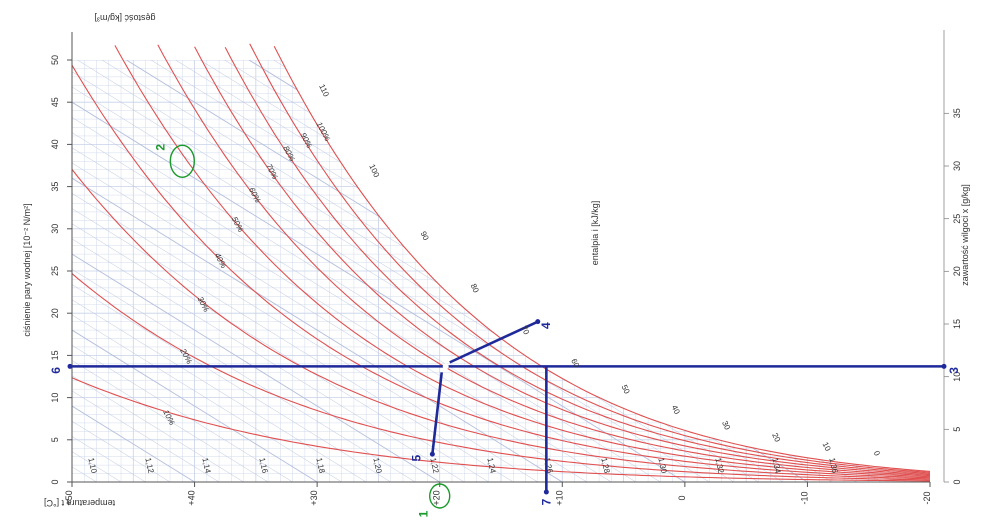  Describe the element at coordinates (55, 144) in the screenshot. I see `left-tick-label-40: 40` at that location.